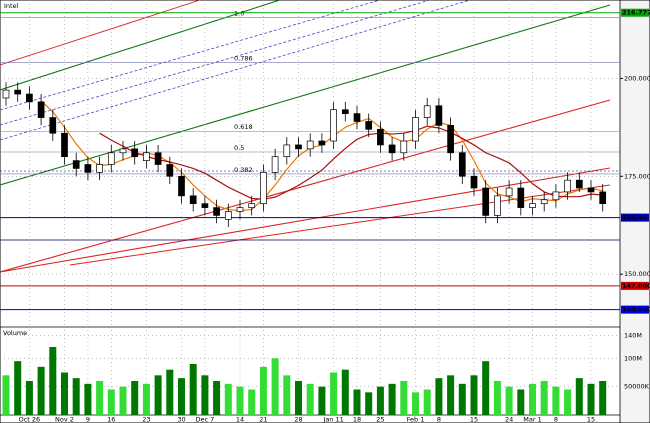  What do you see at coordinates (637, 387) in the screenshot?
I see `volume-tick-label: 50000K` at bounding box center [637, 387].